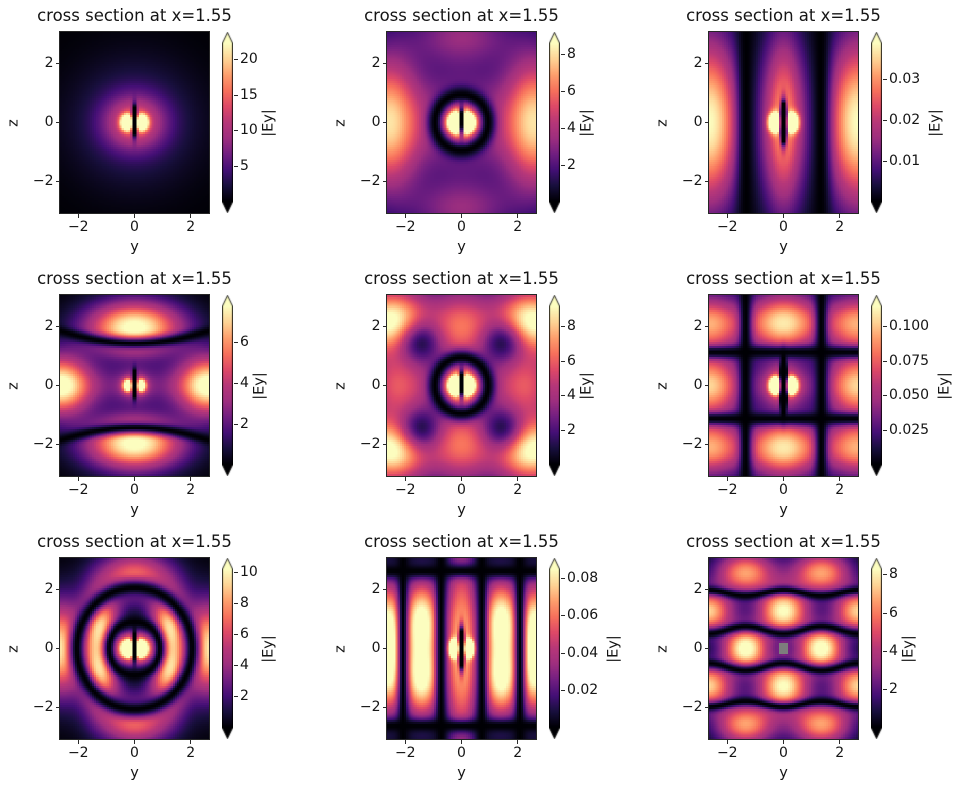 This screenshot has height=790, width=961. What do you see at coordinates (905, 79) in the screenshot?
I see `colorbar-tick-label: 0.03` at bounding box center [905, 79].